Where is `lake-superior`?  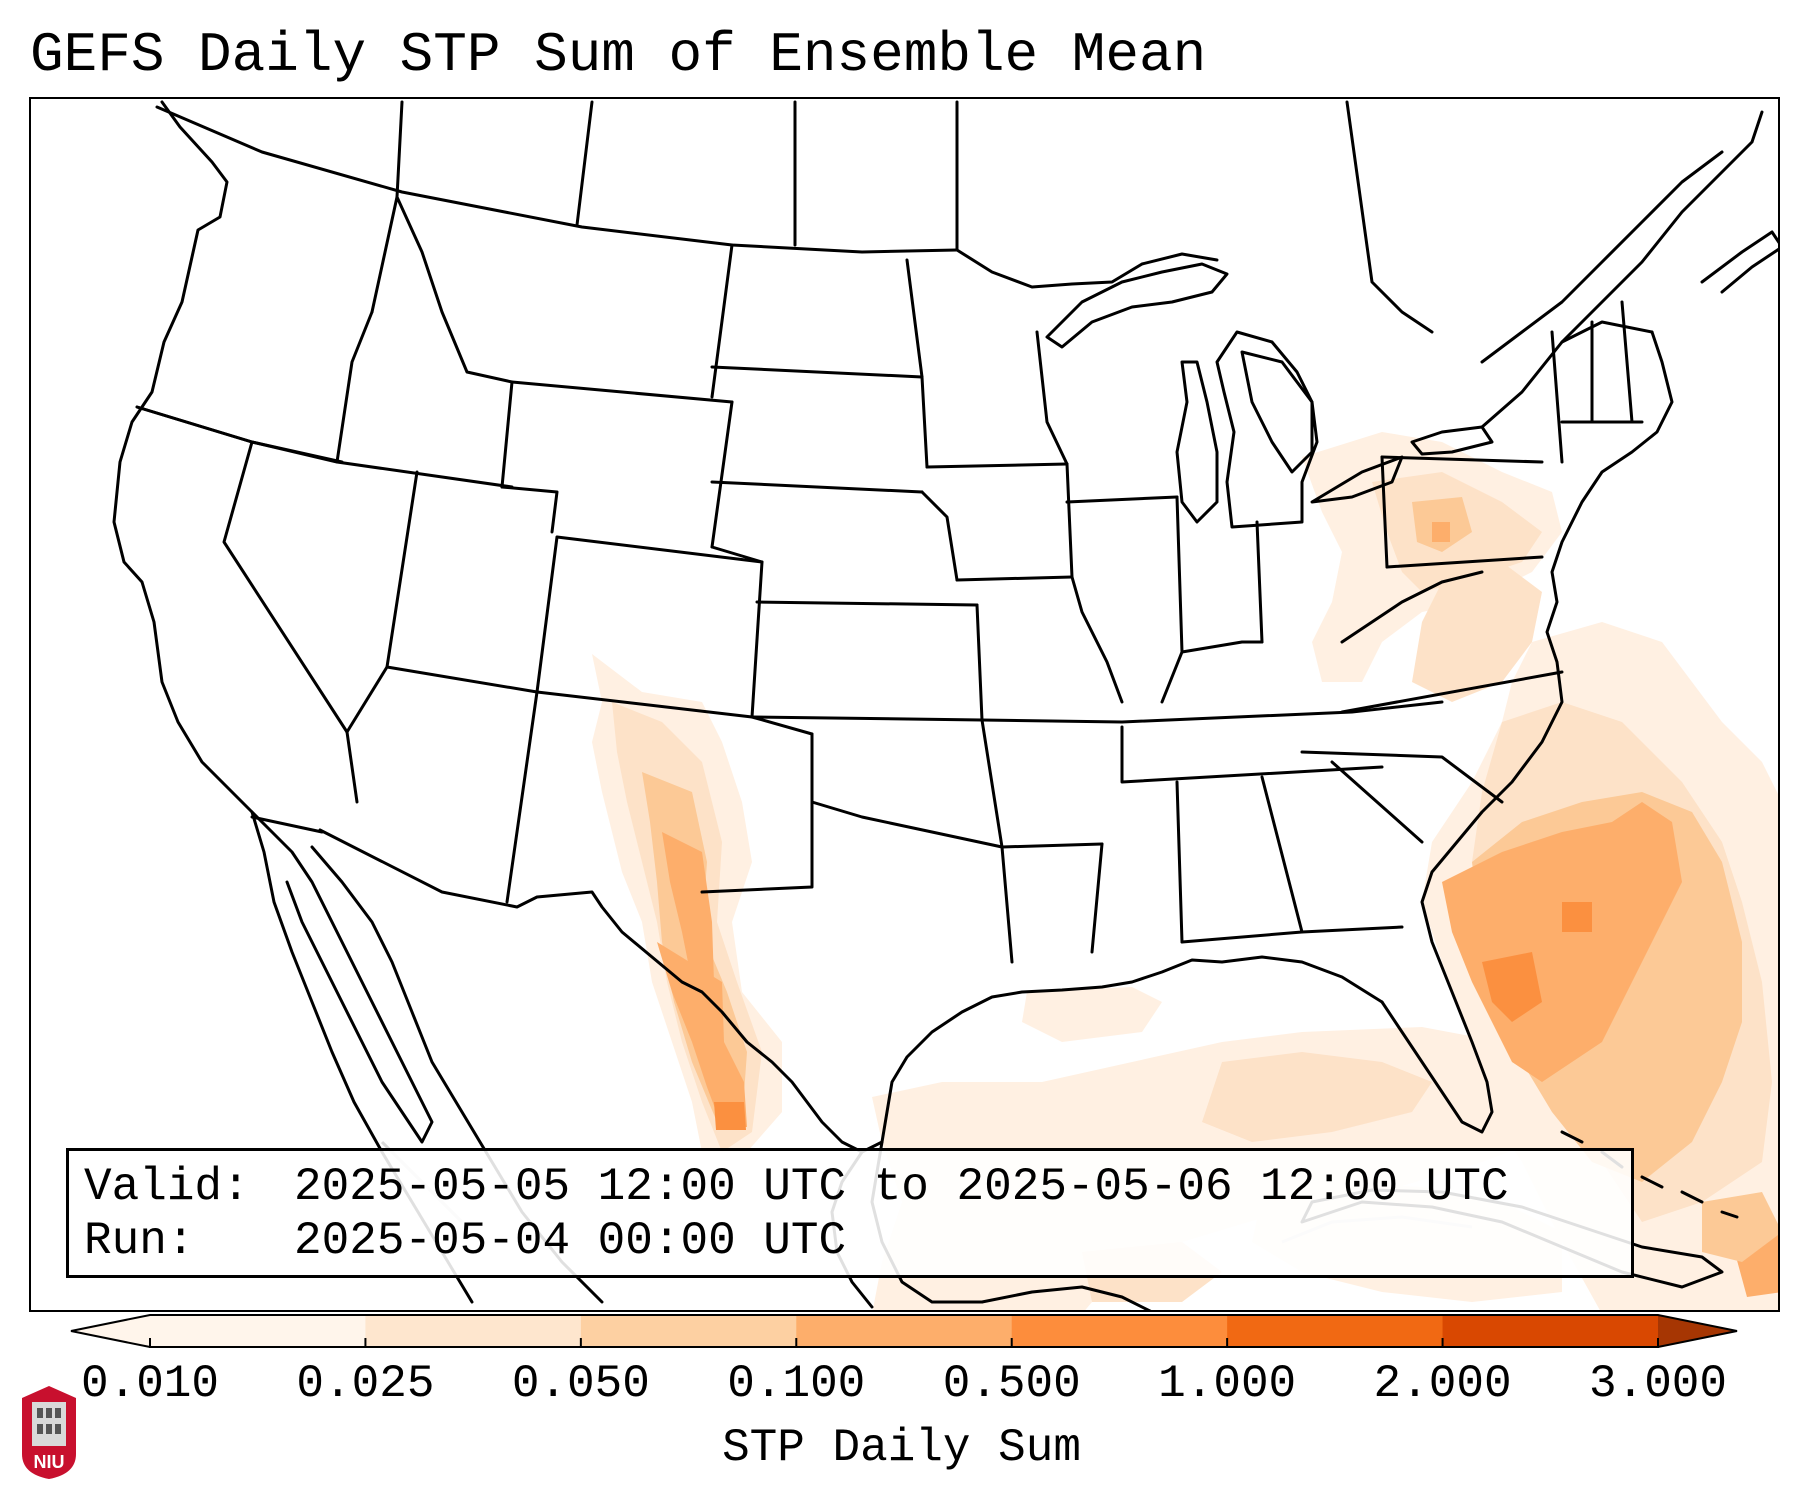
lake-superior is located at coordinates (1137, 305).